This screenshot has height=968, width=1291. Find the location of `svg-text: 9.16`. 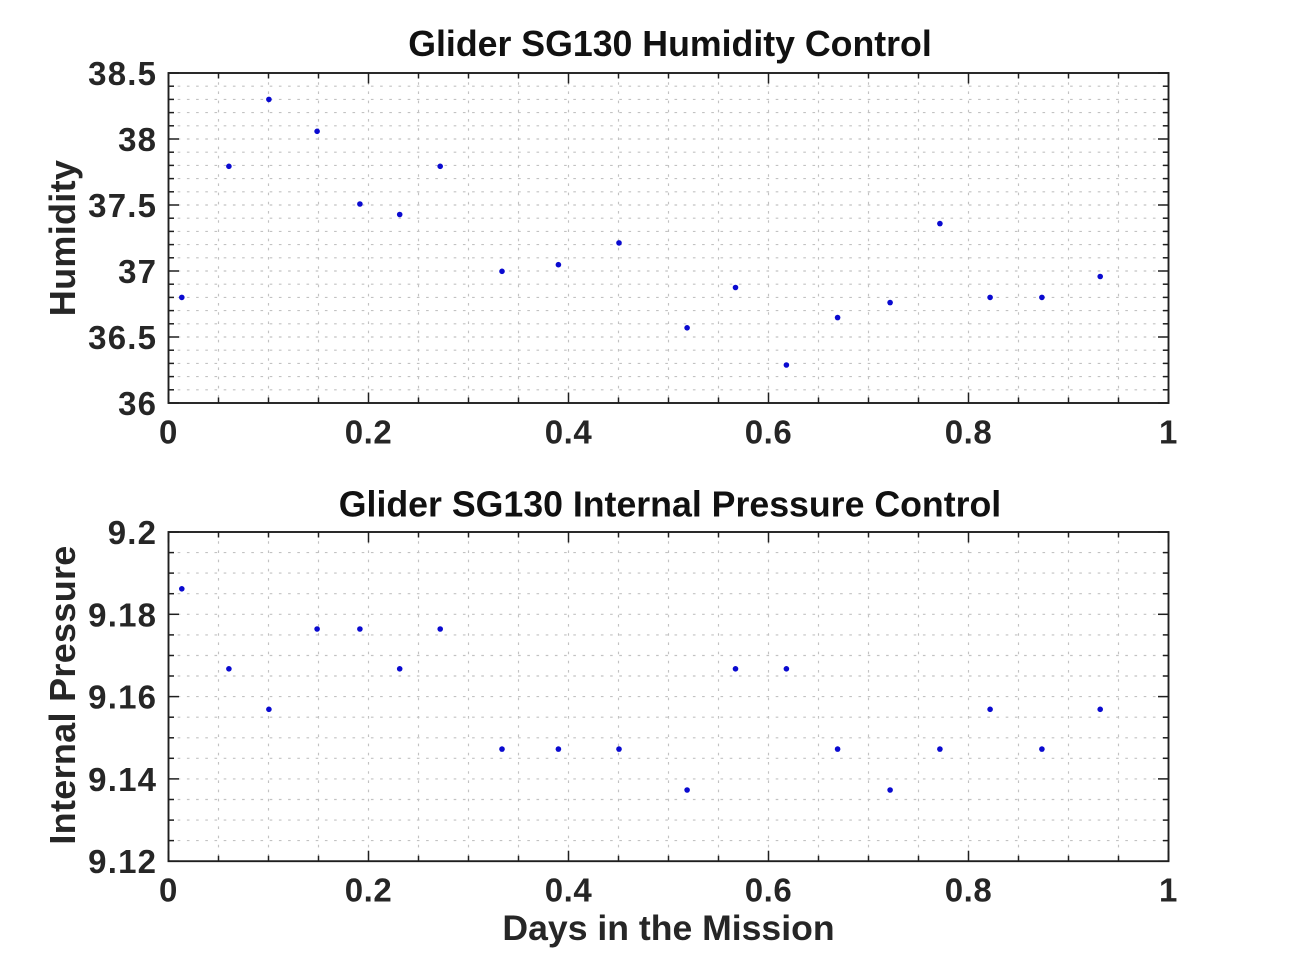

svg-text: 9.16 is located at coordinates (122, 697).